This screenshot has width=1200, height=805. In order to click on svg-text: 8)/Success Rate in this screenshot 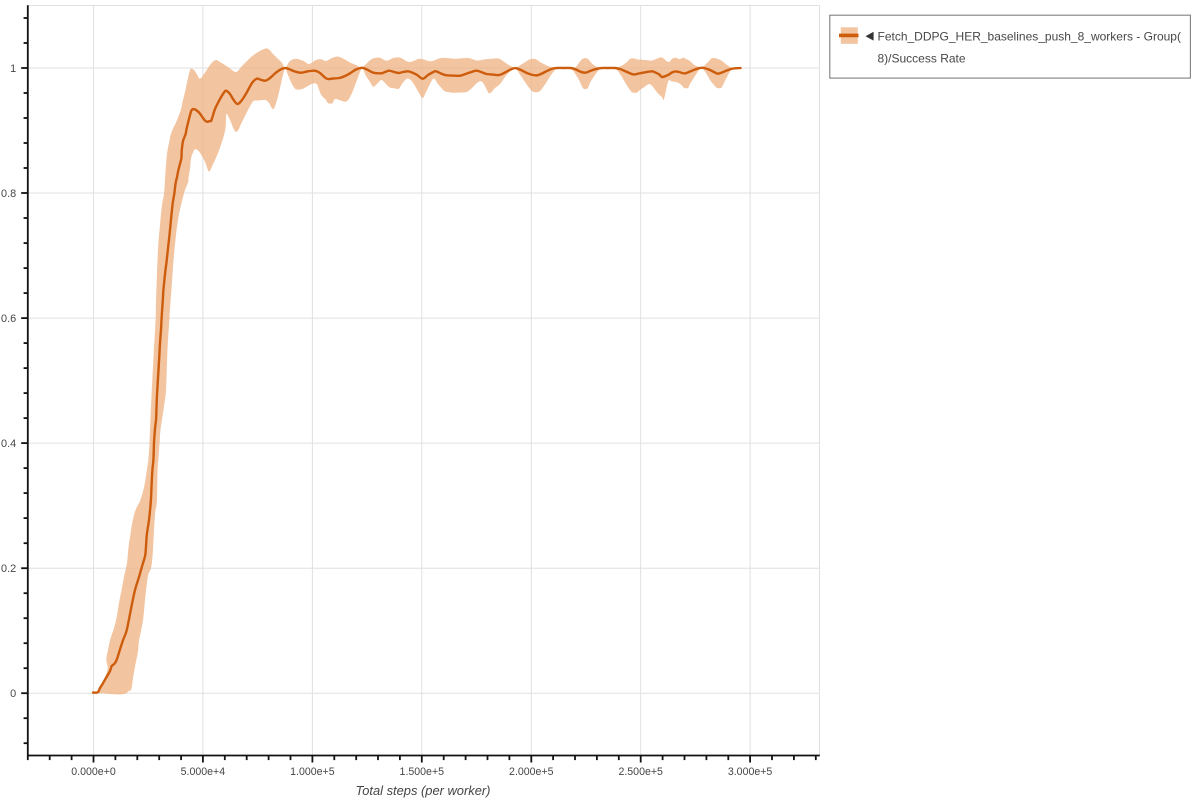, I will do `click(922, 59)`.